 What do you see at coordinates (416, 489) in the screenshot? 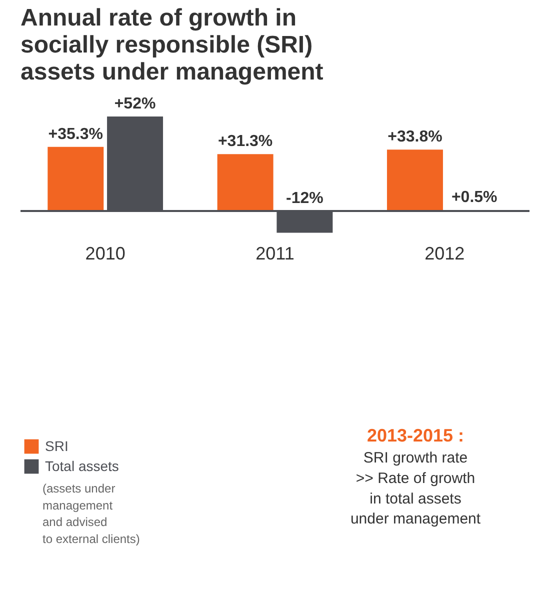
I see `text: SRI growth rate >> Rate of growth in total assets under management` at bounding box center [416, 489].